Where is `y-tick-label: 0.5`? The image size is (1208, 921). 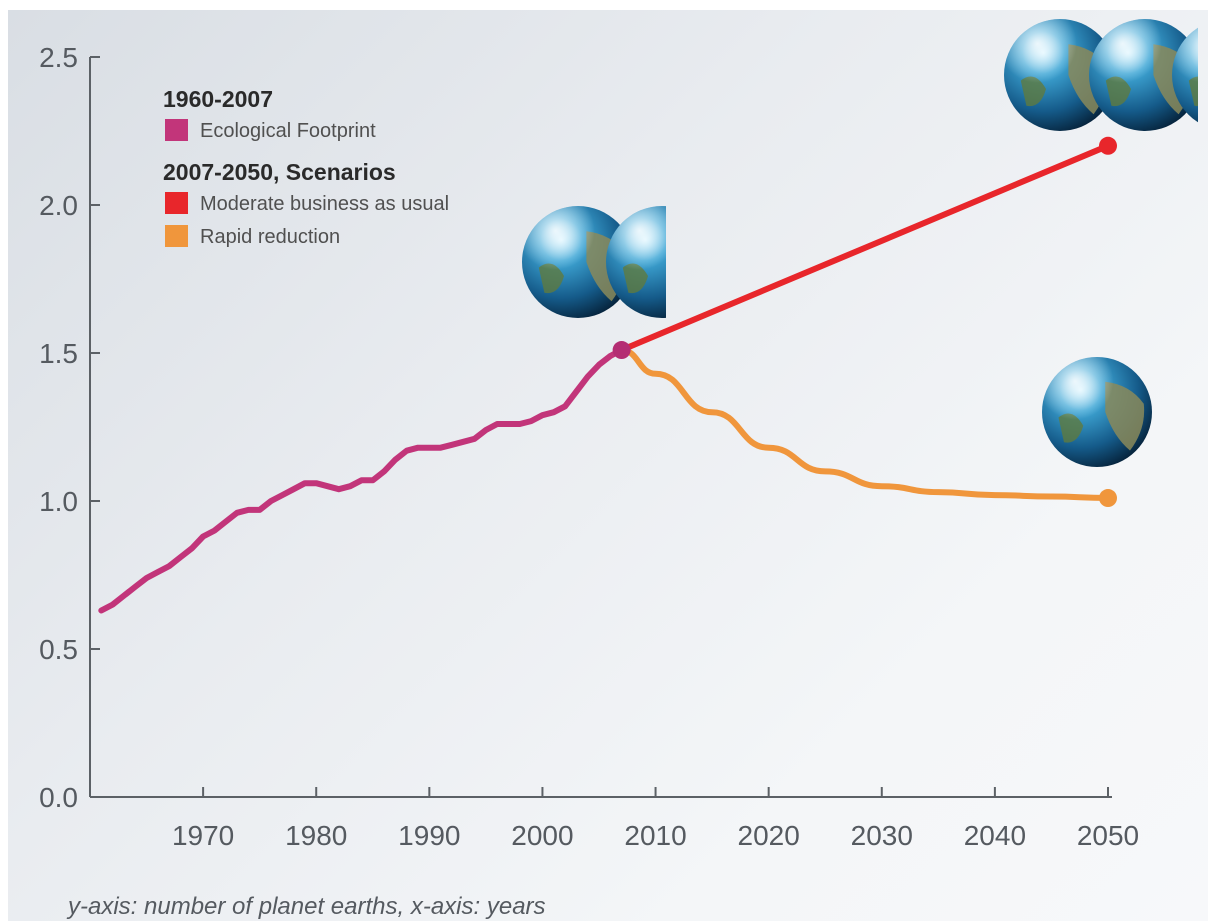 y-tick-label: 0.5 is located at coordinates (58, 649).